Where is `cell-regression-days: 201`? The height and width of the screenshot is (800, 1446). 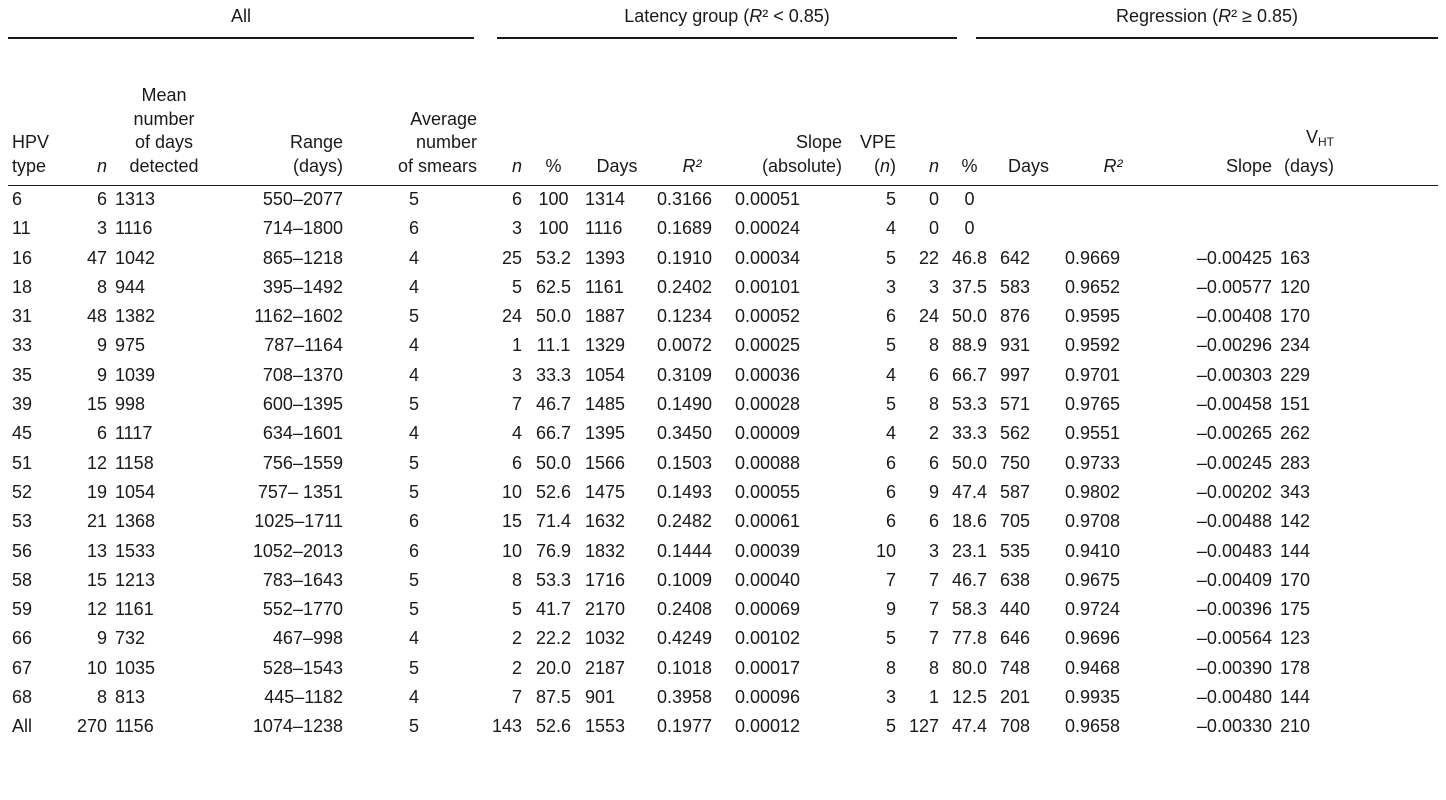
cell-regression-days: 201 is located at coordinates (1015, 697).